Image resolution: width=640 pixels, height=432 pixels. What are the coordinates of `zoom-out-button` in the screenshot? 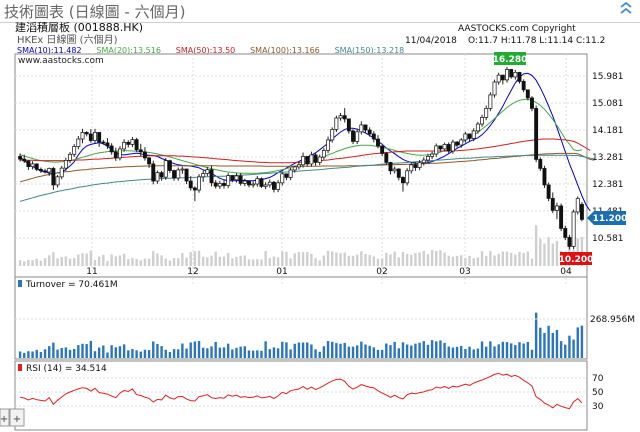 It's located at (5, 417).